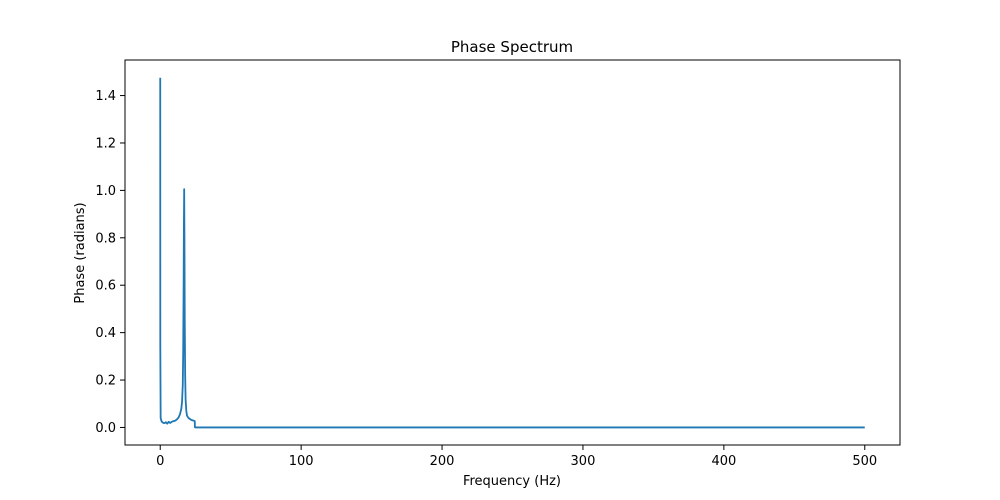  Describe the element at coordinates (864, 461) in the screenshot. I see `x-tick-label: 500` at that location.